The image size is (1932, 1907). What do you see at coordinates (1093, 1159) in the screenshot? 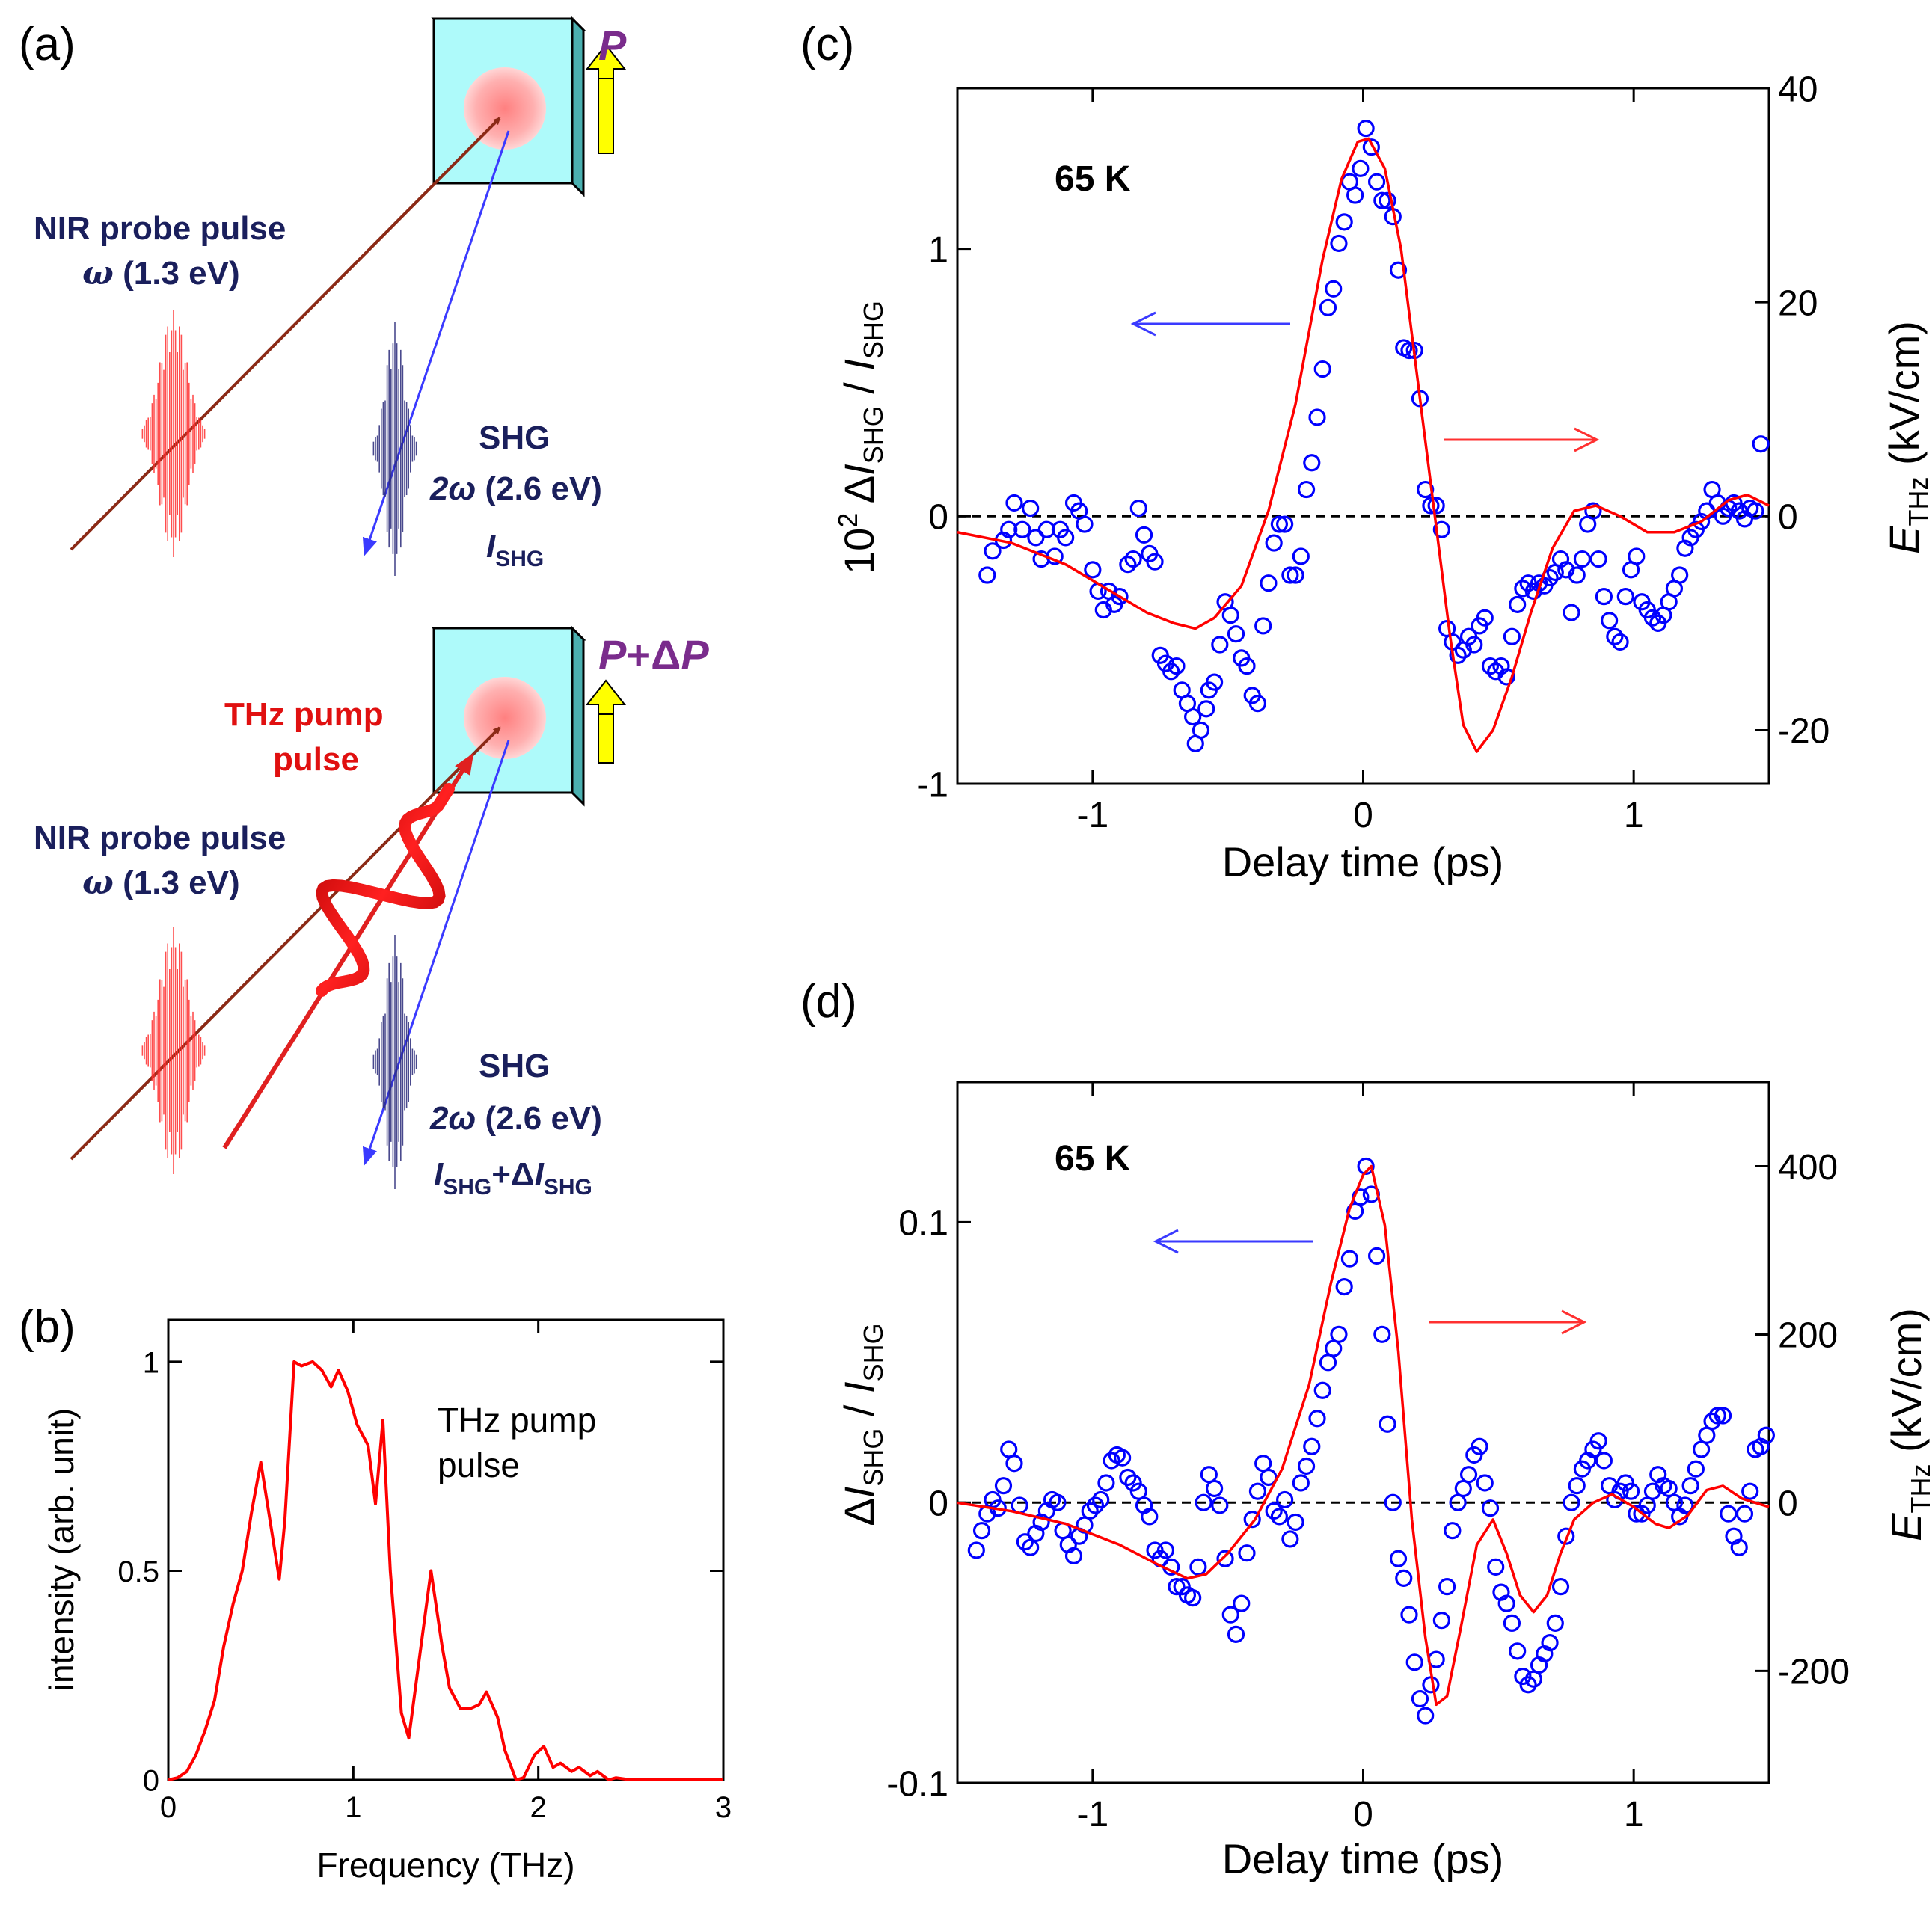
I see `panel-d-temperature: 65 K` at bounding box center [1093, 1159].